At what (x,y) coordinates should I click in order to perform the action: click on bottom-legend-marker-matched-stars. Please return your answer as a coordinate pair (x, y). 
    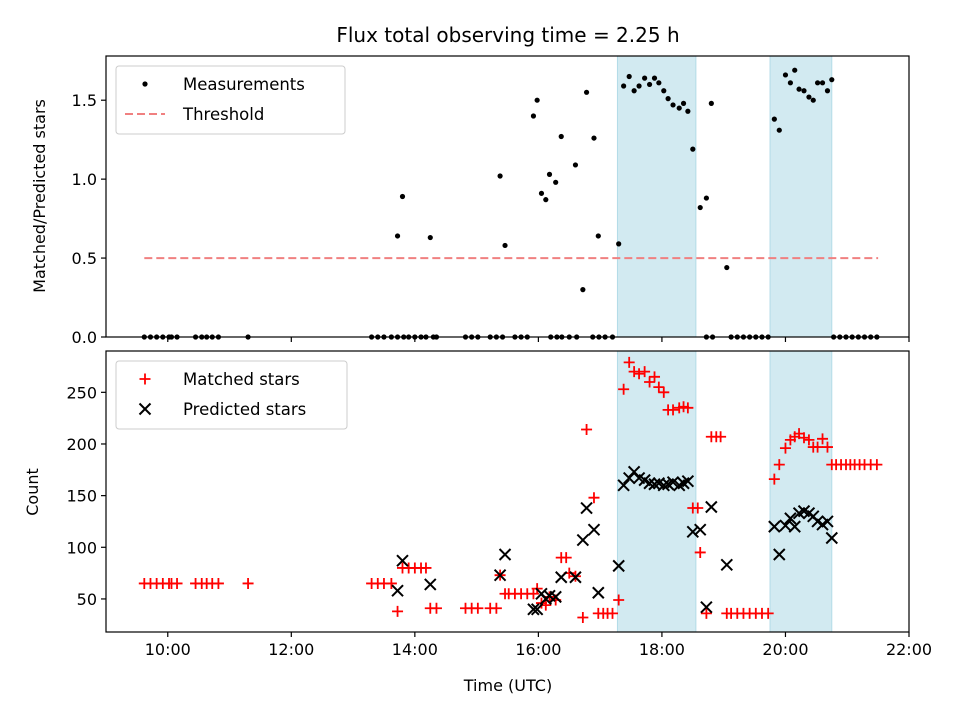
    Looking at the image, I should click on (145, 379).